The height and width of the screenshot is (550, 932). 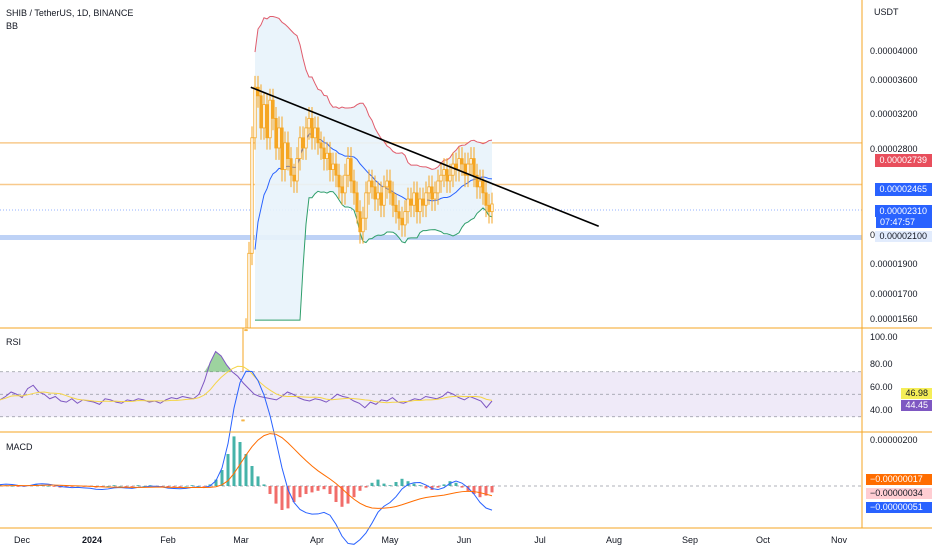 I want to click on rsi-panel, so click(x=431, y=384).